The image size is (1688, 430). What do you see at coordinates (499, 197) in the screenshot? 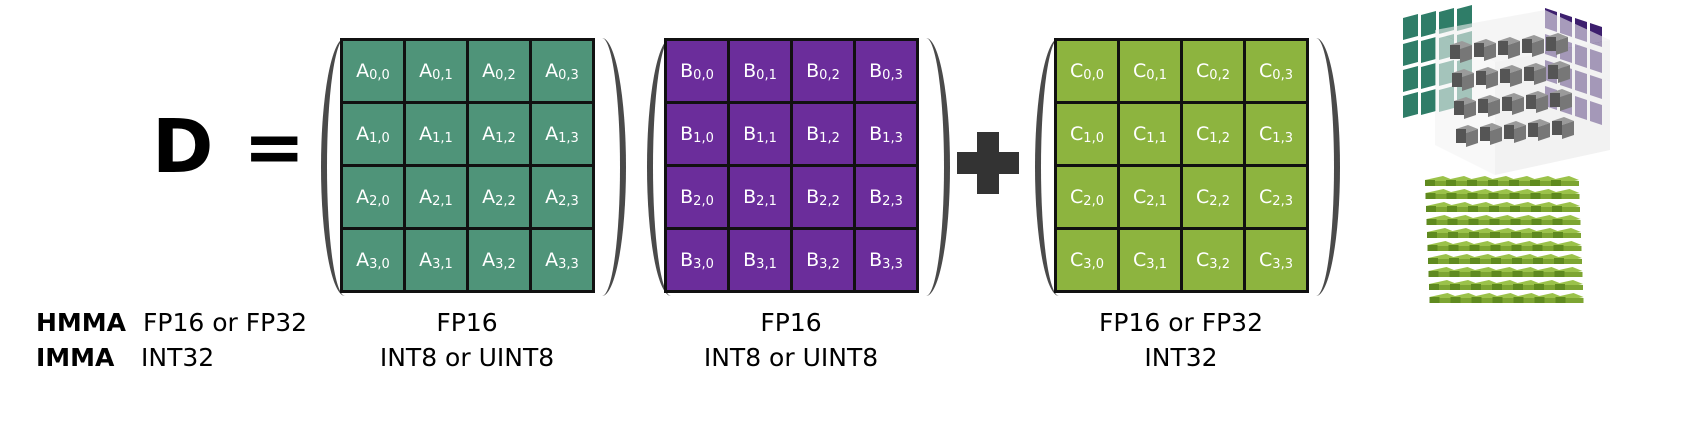
I see `matrix-a-cell: A 2,2` at bounding box center [499, 197].